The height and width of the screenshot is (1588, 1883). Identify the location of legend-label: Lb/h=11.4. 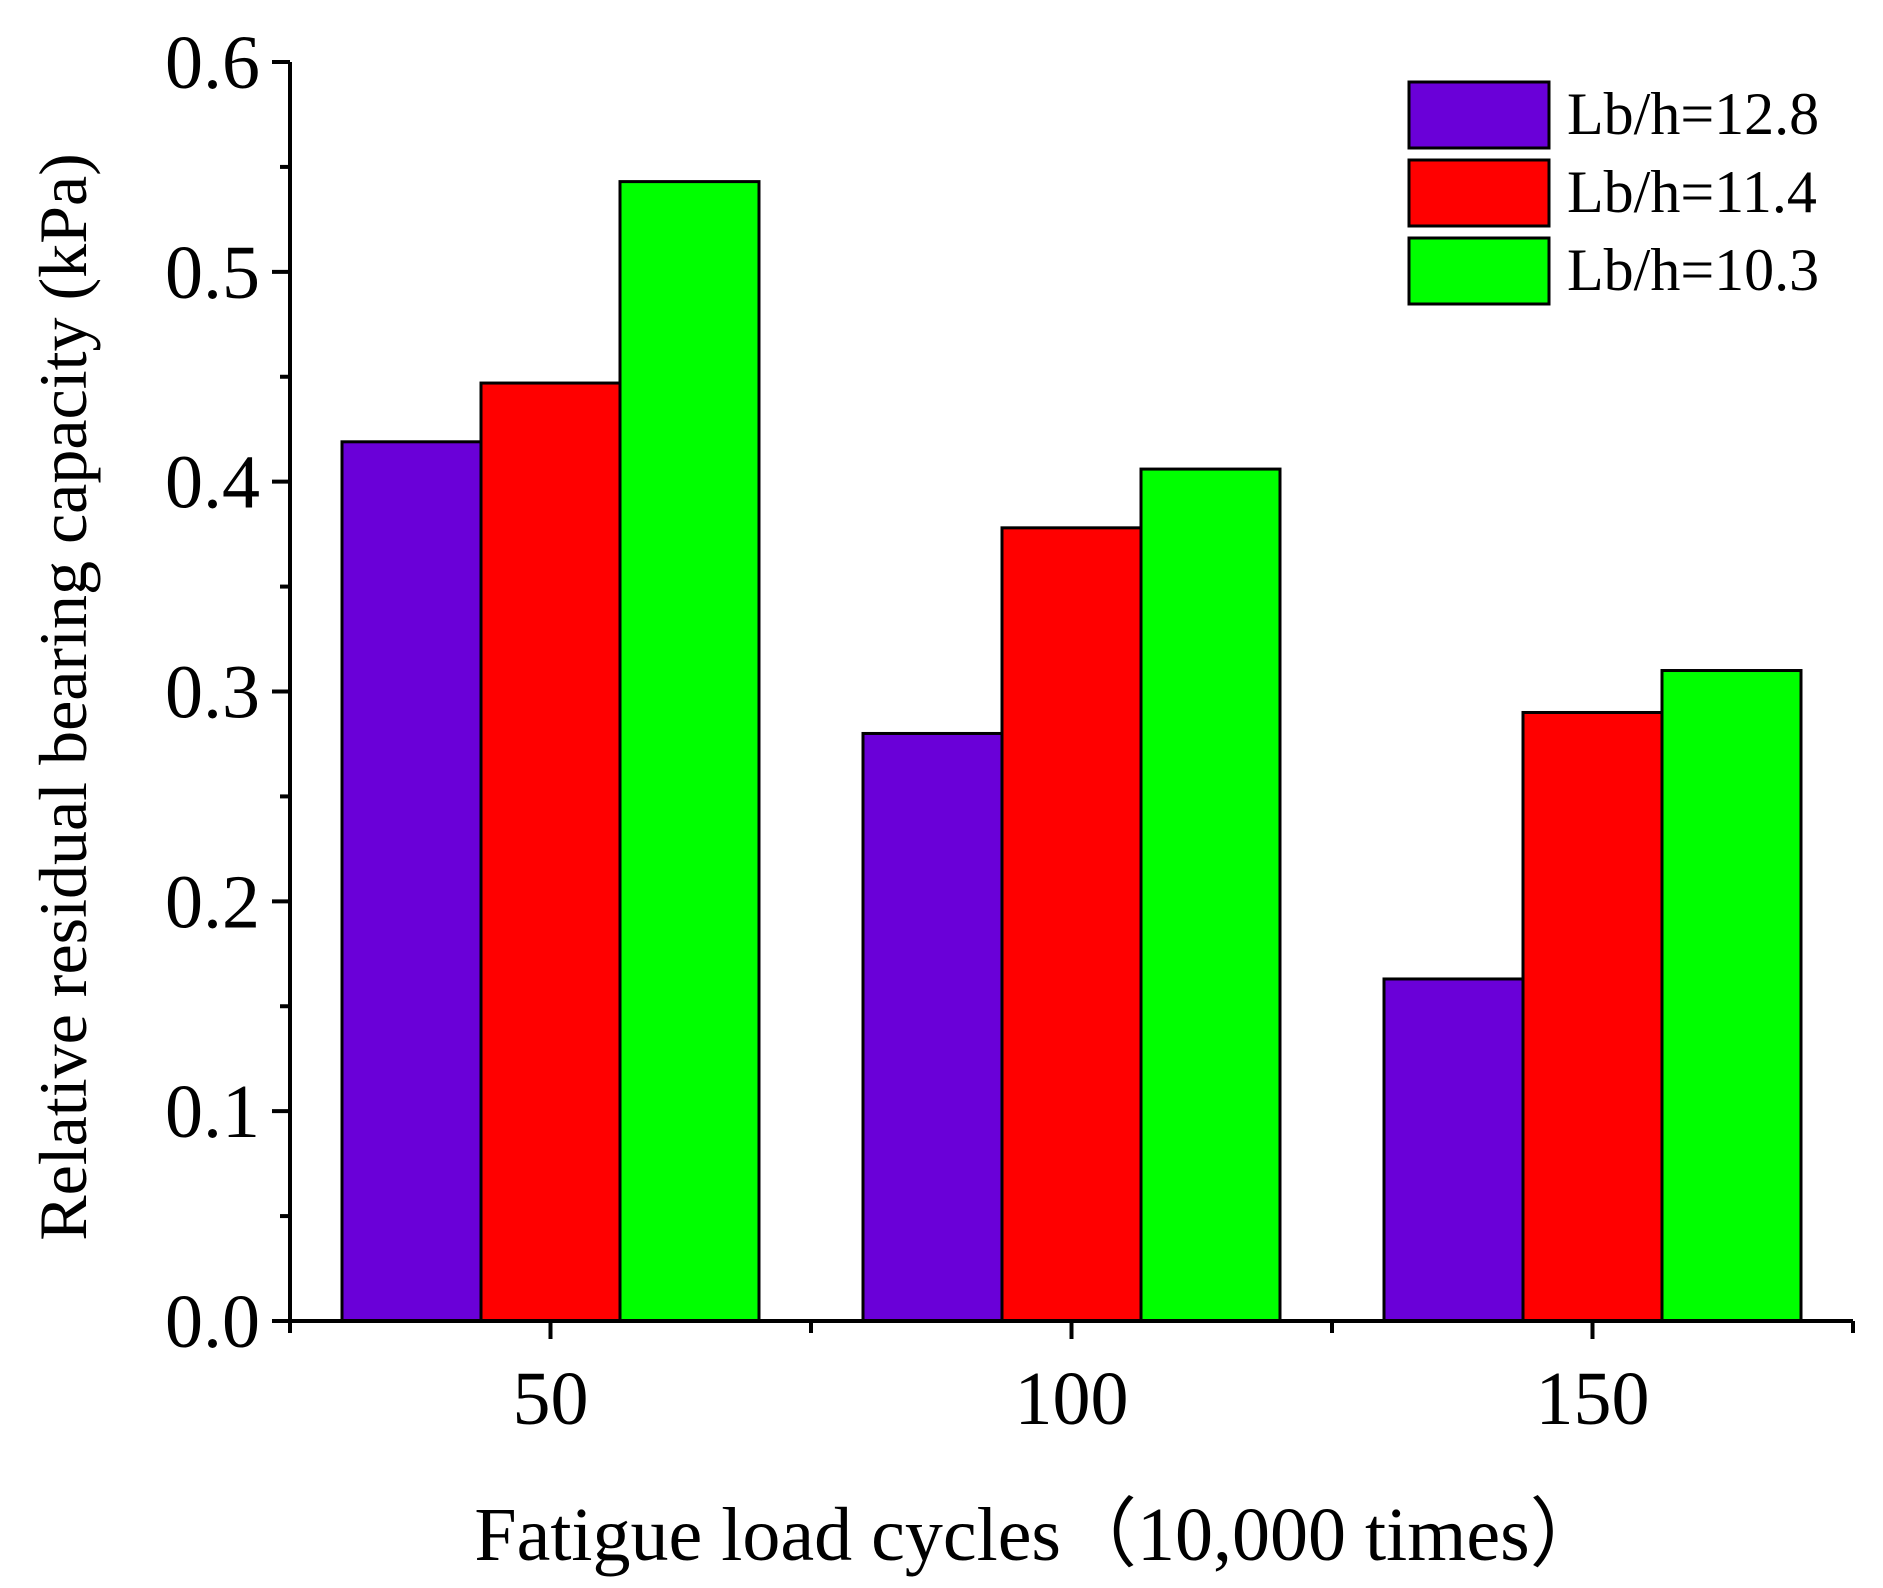
(1692, 192).